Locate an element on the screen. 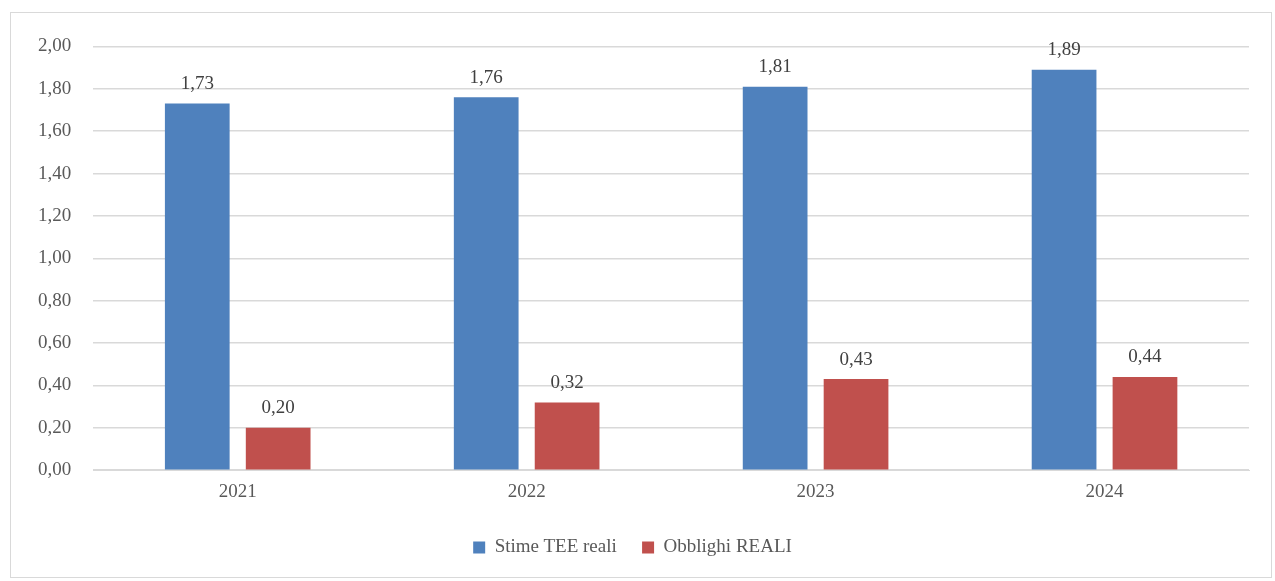  data-label: 0,32 is located at coordinates (567, 381).